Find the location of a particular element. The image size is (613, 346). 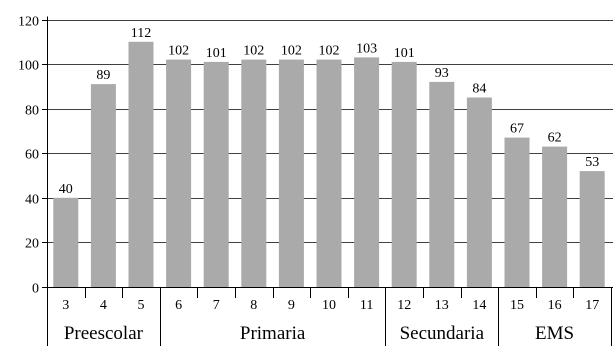

x-tick-label: 12 is located at coordinates (404, 305).